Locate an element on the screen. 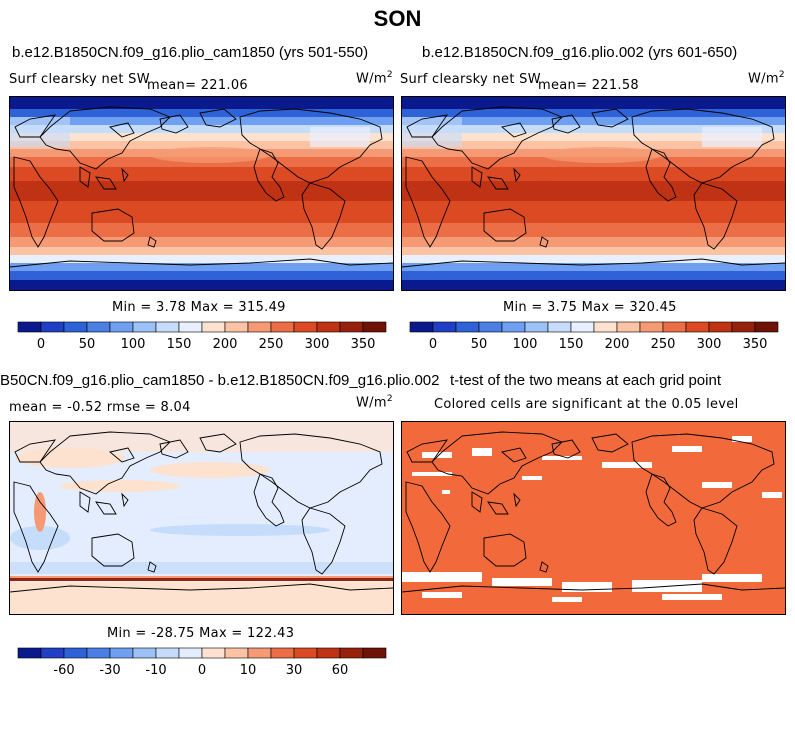  panel3-colorbar: -60 -30 -10 0 10 30 60 is located at coordinates (202, 663).